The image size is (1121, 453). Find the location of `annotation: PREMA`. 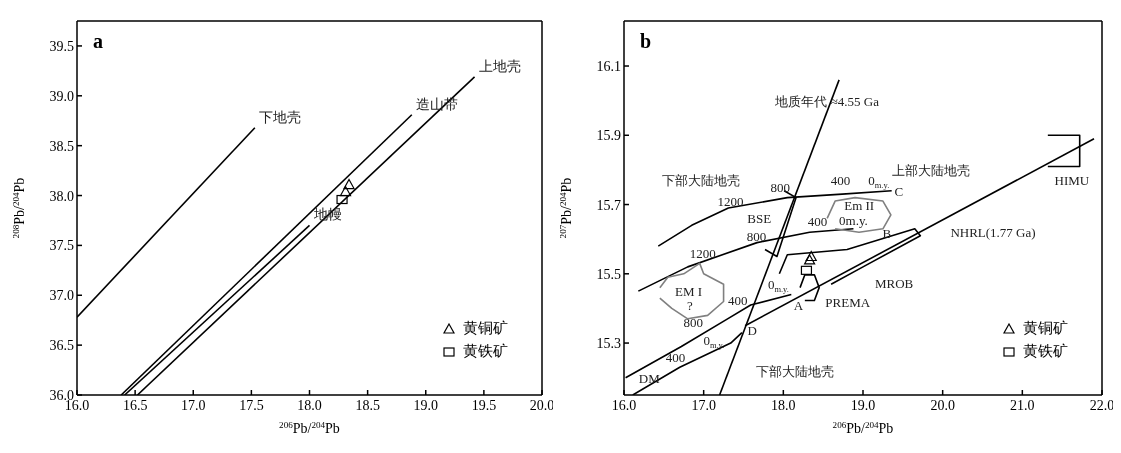

annotation: PREMA is located at coordinates (848, 301).